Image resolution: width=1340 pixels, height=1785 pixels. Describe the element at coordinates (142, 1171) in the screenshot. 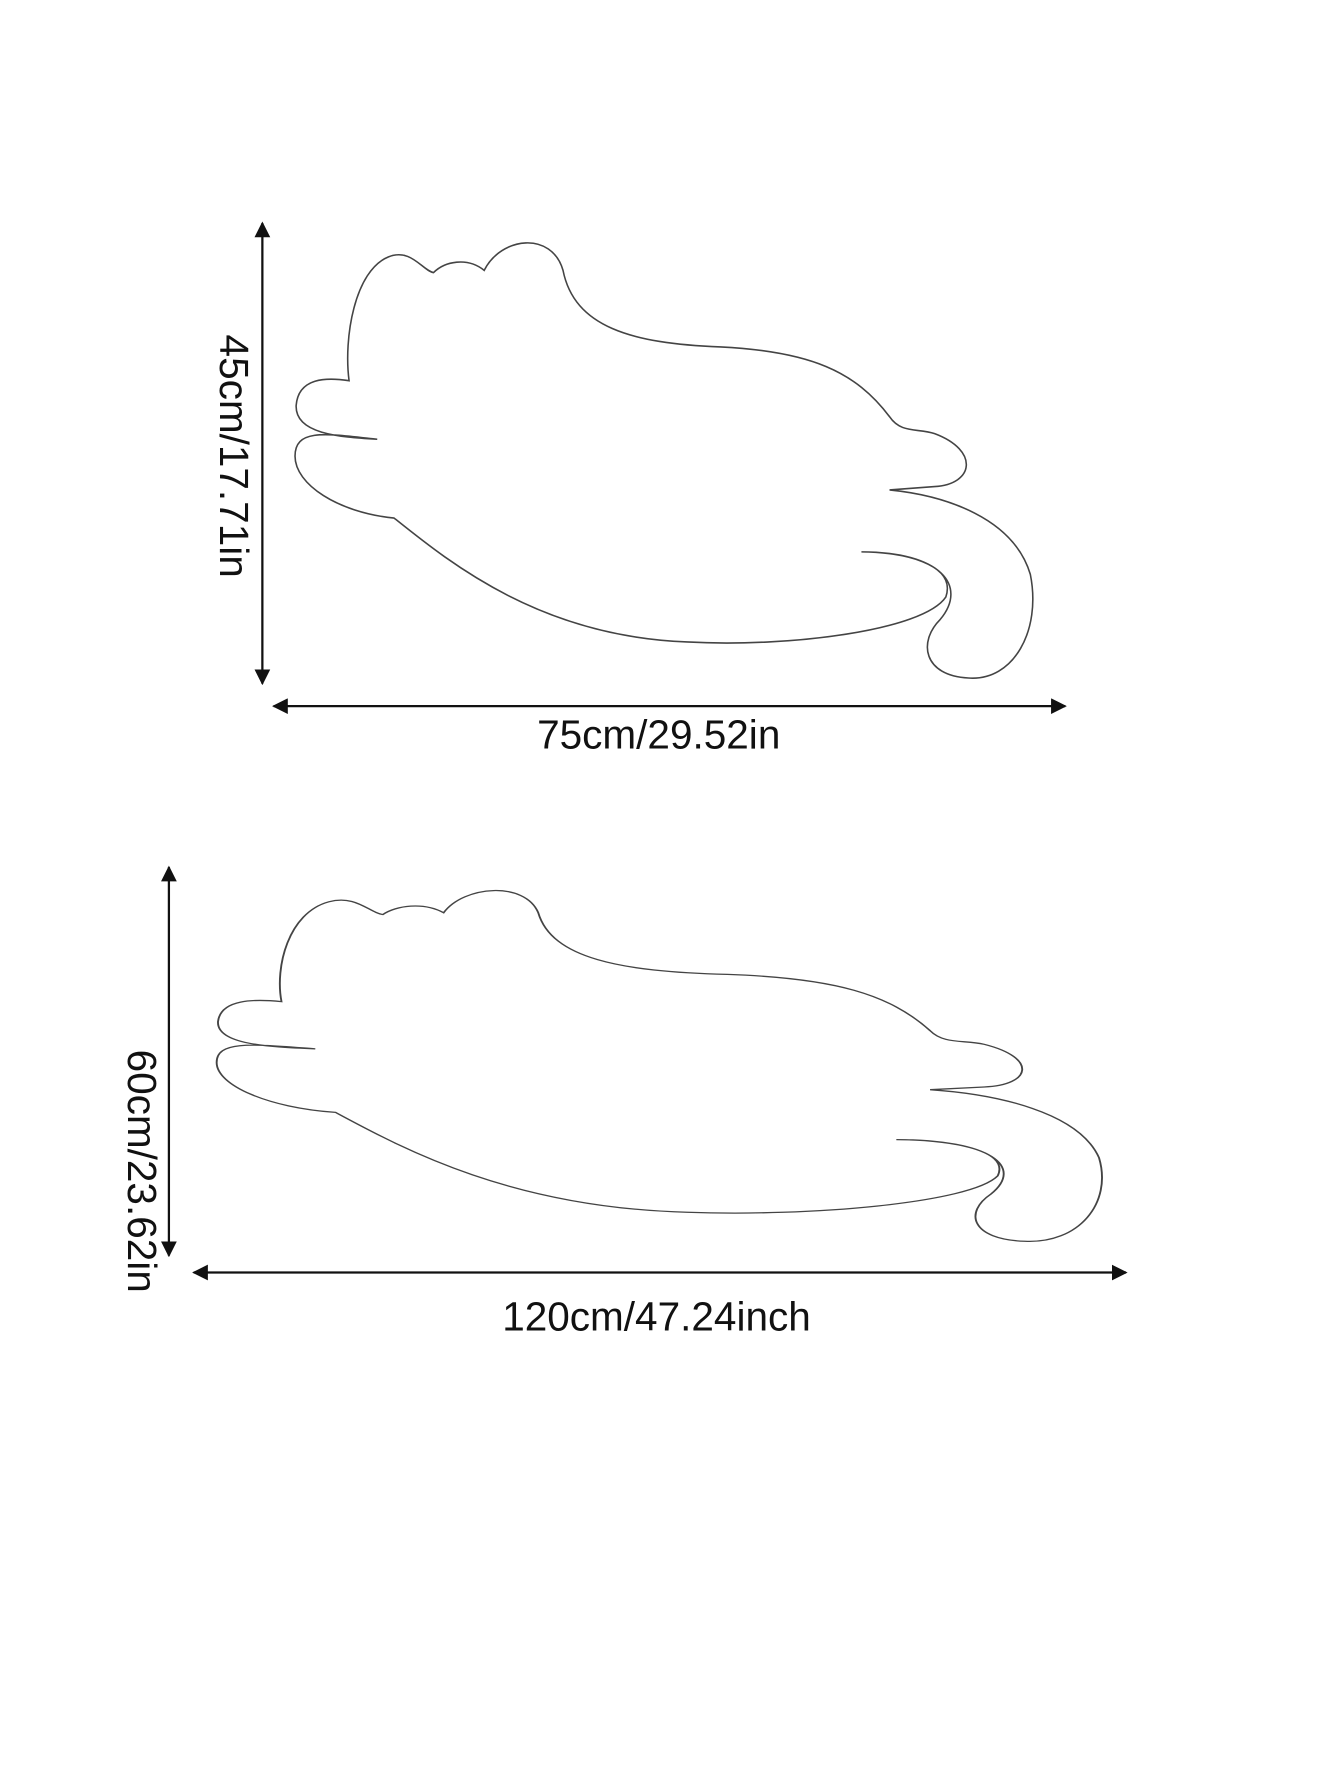

I see `height-label: 60cm/23.62in` at that location.